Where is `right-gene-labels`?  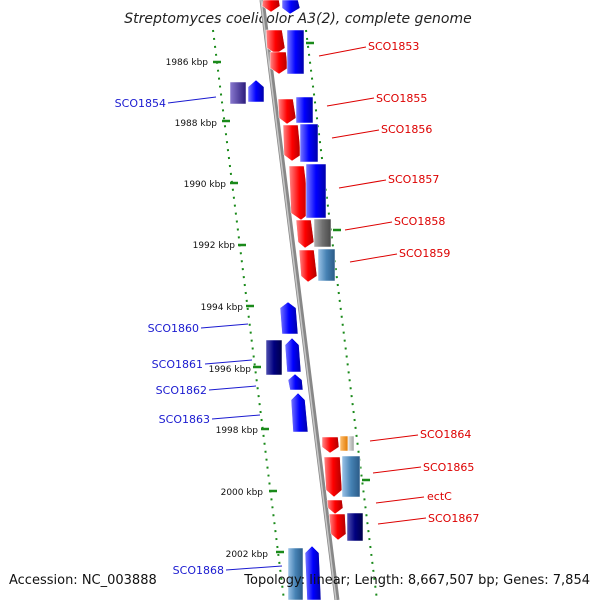
right-gene-labels is located at coordinates (372, 285).